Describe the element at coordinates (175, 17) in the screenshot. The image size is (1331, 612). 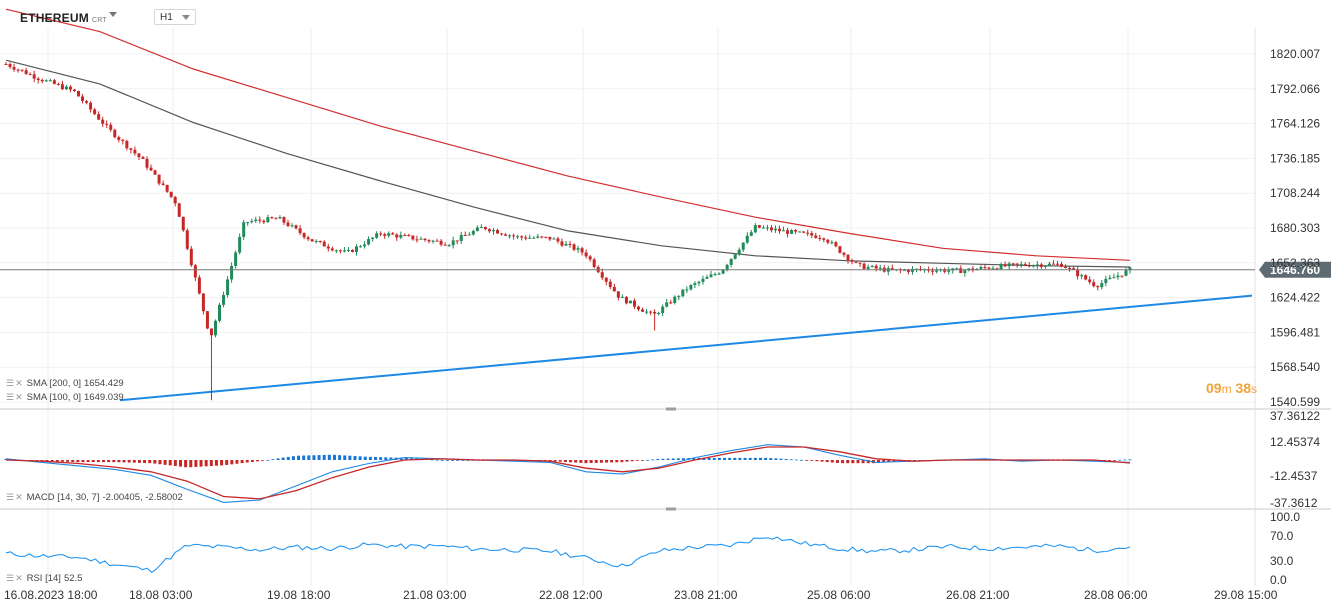
I see `timeframe-select: H1` at that location.